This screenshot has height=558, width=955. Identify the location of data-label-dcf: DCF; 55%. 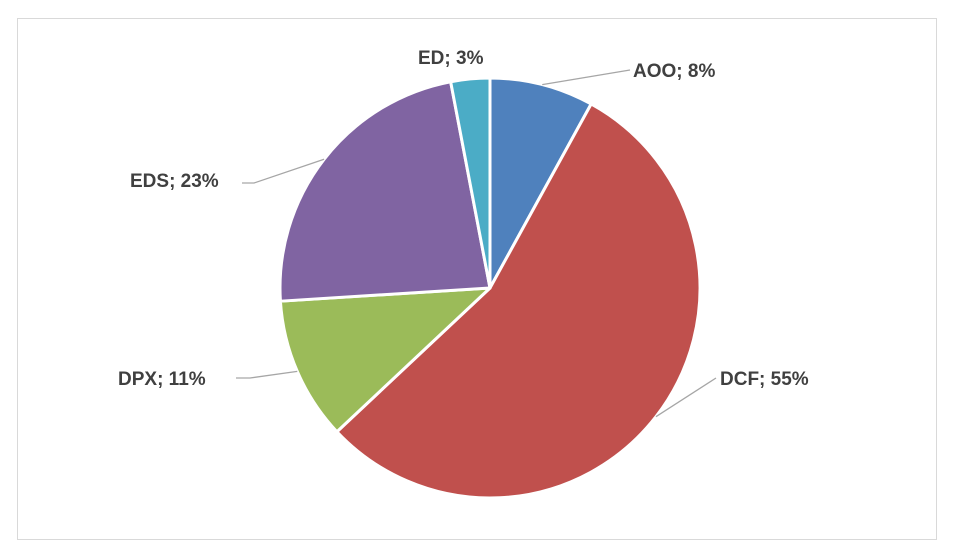
(764, 379).